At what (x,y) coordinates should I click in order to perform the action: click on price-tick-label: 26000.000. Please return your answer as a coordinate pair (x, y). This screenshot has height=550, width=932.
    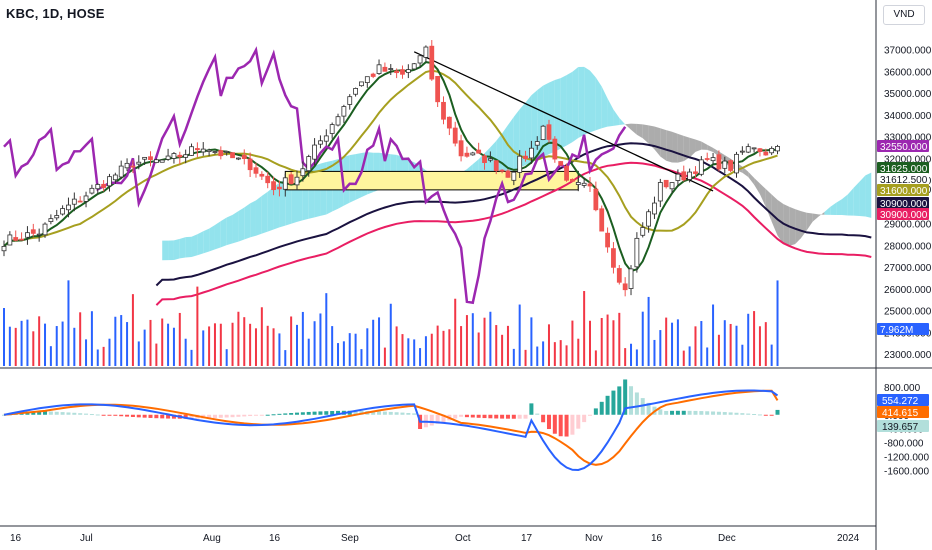
    Looking at the image, I should click on (908, 290).